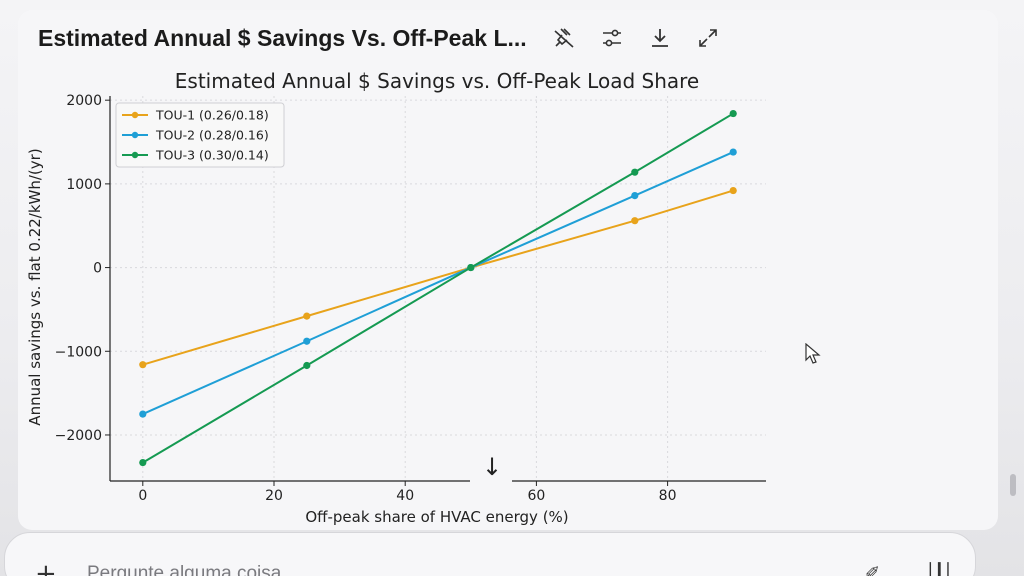 This screenshot has height=576, width=1024. Describe the element at coordinates (212, 155) in the screenshot. I see `legend-label: TOU-3 (0.30/0.14)` at that location.